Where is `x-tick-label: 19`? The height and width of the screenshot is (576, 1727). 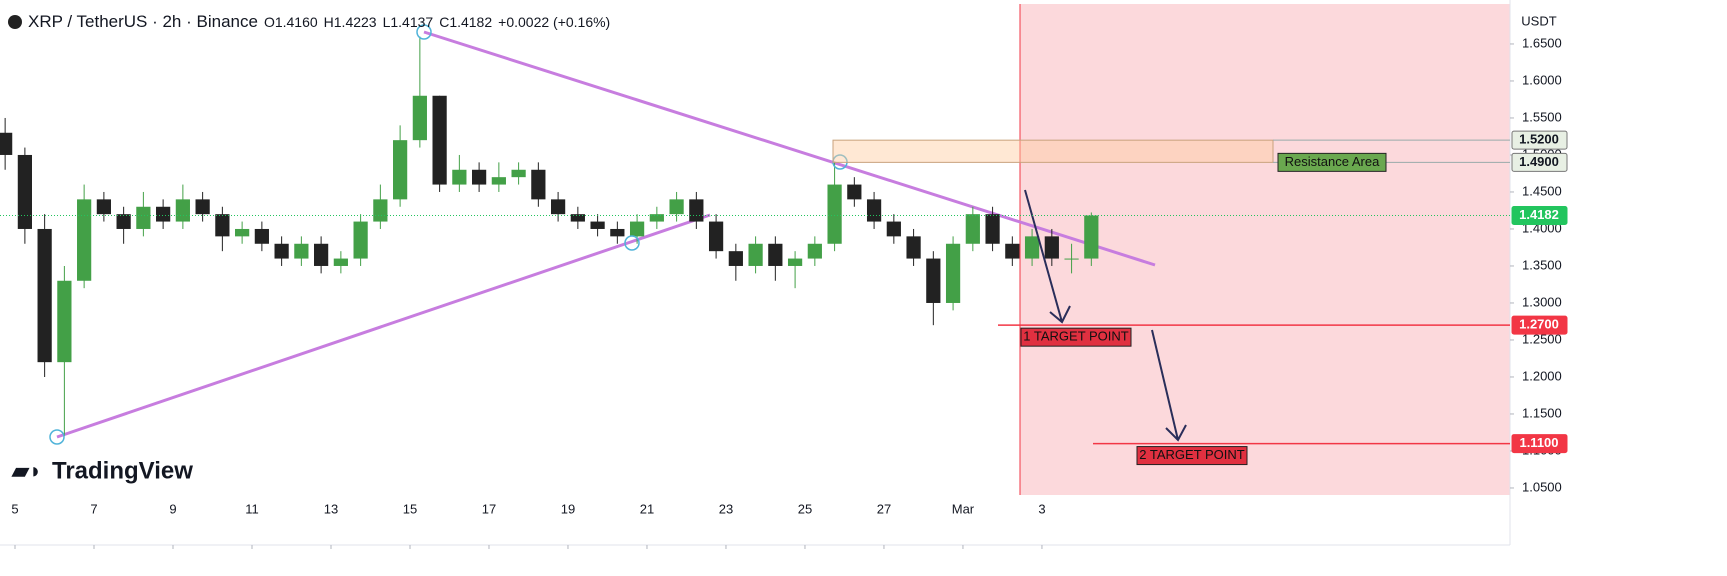 x-tick-label: 19 is located at coordinates (568, 508).